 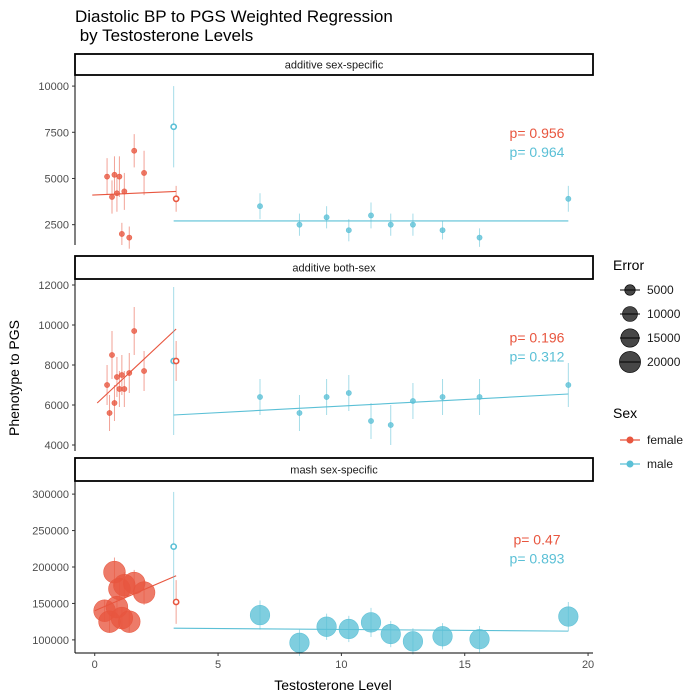 What do you see at coordinates (537, 559) in the screenshot?
I see `p-value-male: p= 0.893` at bounding box center [537, 559].